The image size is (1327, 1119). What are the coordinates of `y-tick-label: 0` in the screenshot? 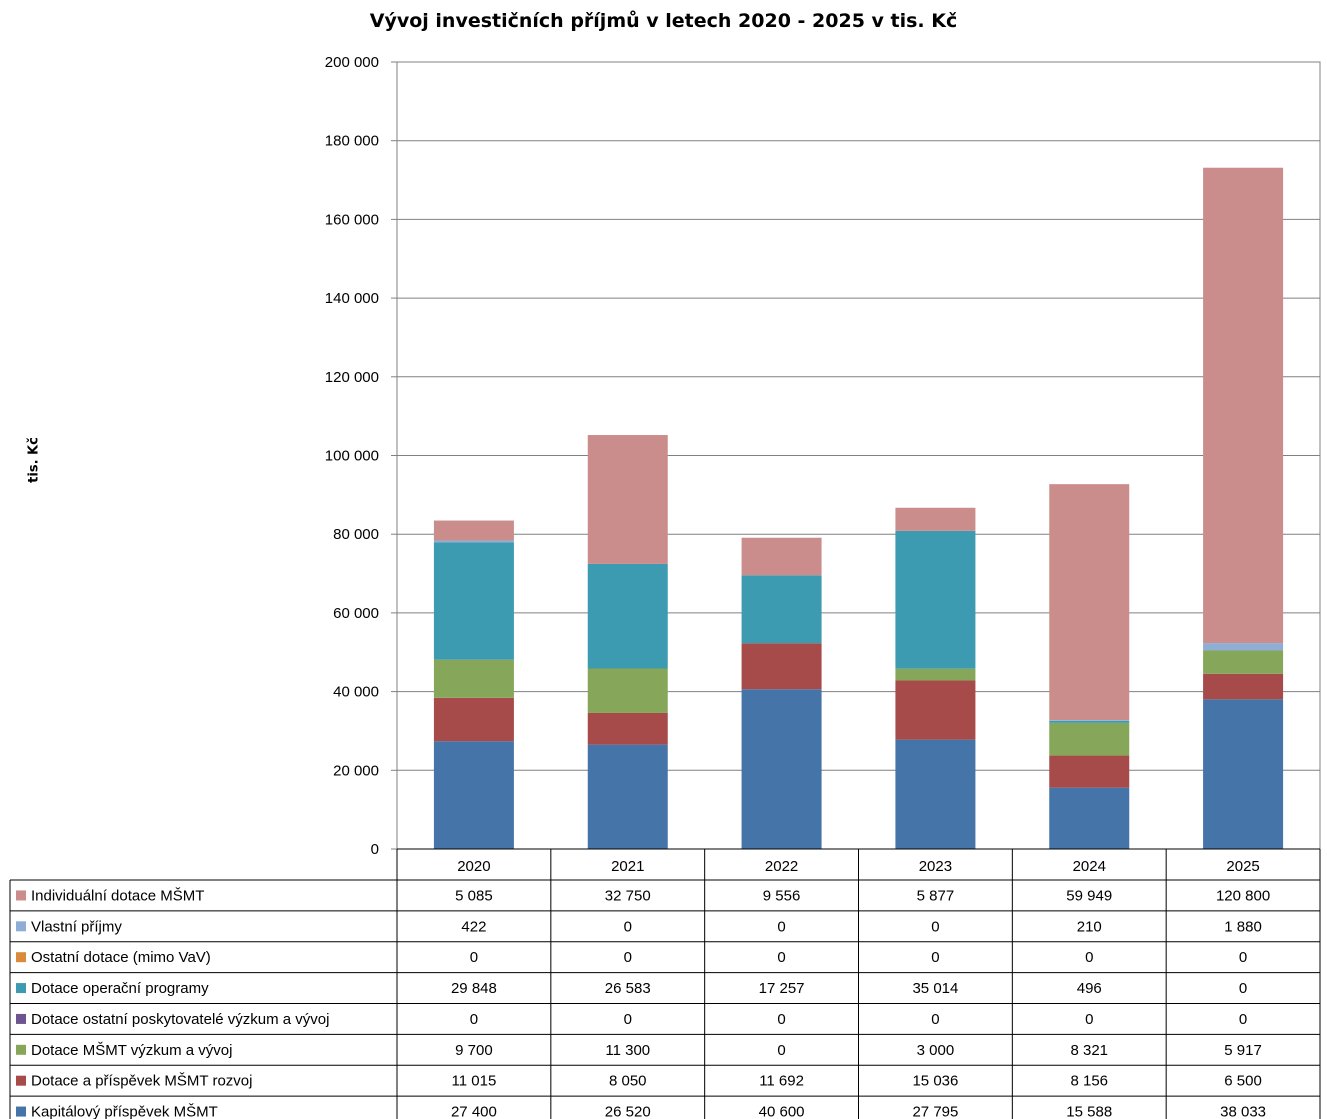 It's located at (375, 849).